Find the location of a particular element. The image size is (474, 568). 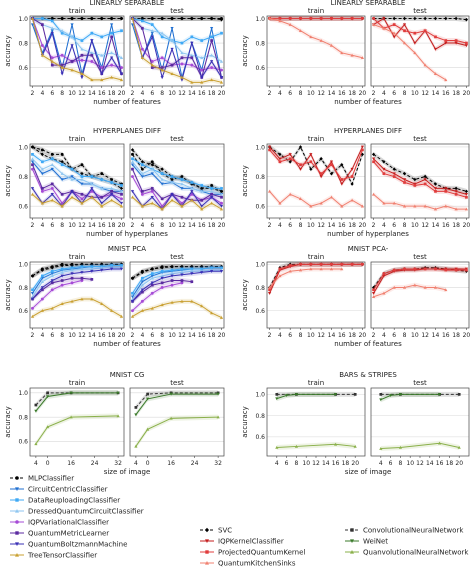

panel-train: train 0.6 0.8 1.0 2 4 6 8 10 12 14 16 18 20 is located at coordinates (310, 182).